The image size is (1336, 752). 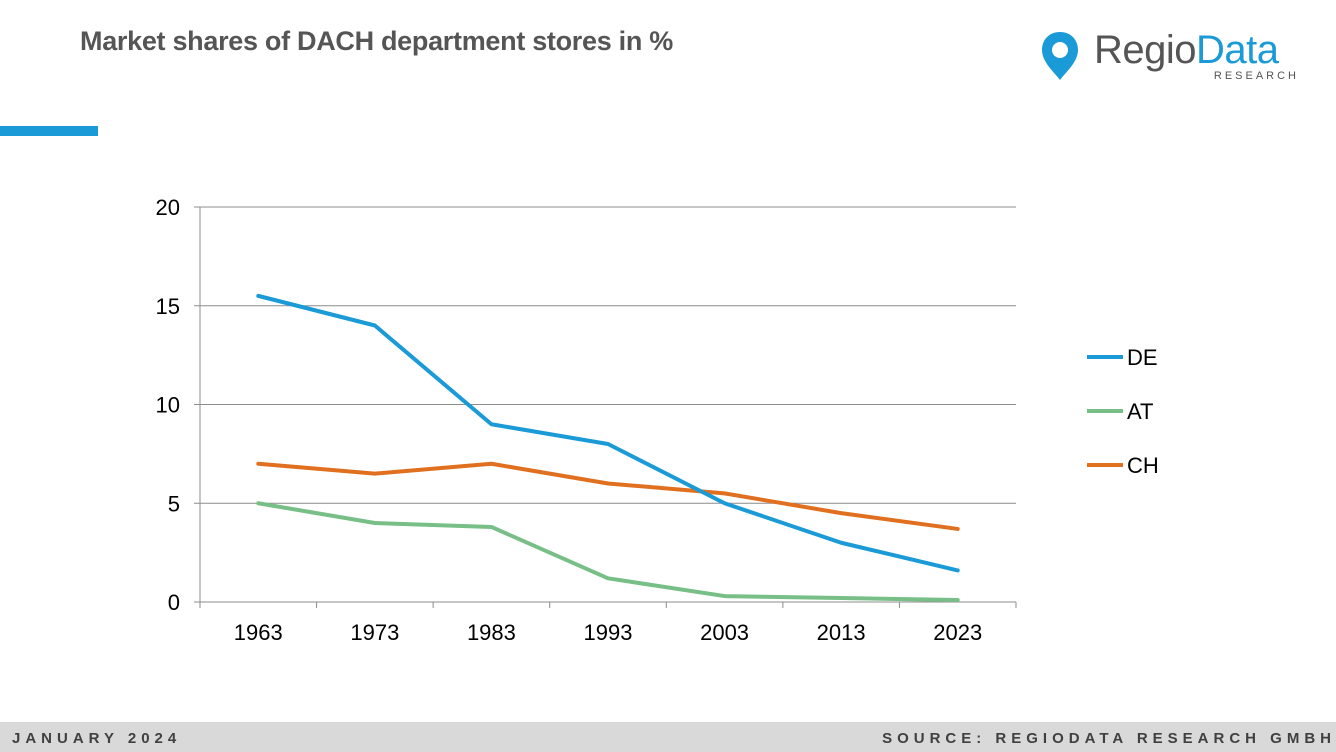 I want to click on logo-word-regio: Regio, so click(x=1145, y=50).